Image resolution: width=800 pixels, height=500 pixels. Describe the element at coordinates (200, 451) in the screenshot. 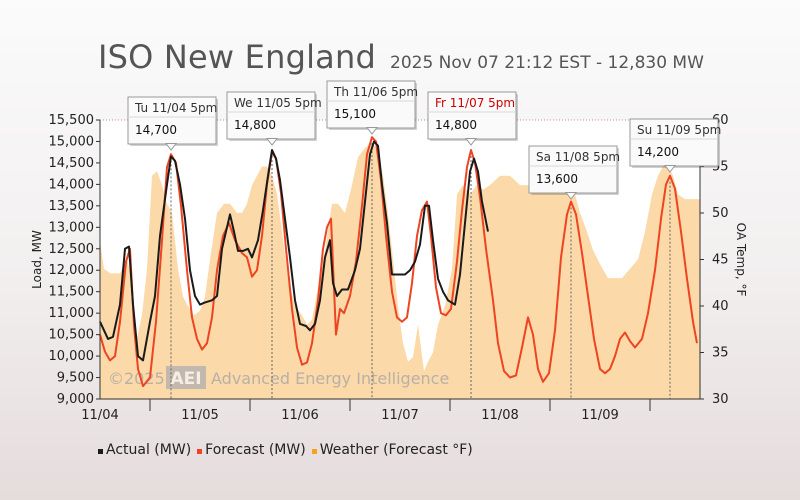

I see `legend-swatch-forecast` at that location.